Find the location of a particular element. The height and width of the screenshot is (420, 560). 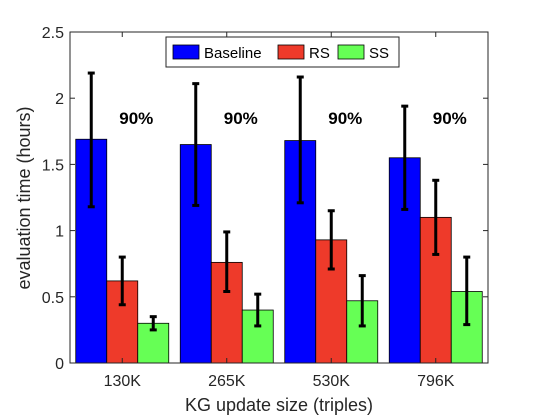

legend-swatch-baseline is located at coordinates (186, 52).